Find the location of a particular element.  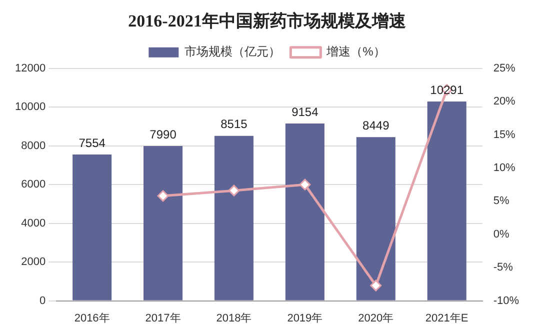

y-tick-label: 2000 is located at coordinates (33, 262).